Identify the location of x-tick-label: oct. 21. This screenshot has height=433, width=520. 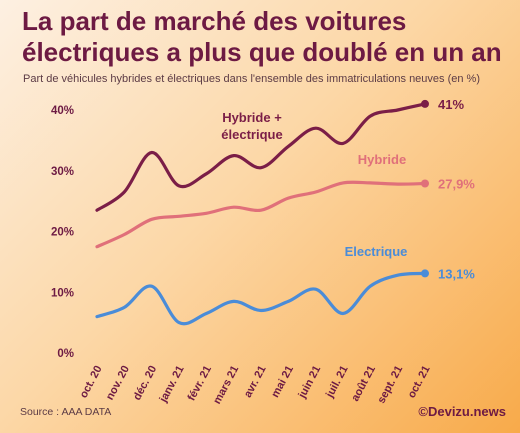
(419, 382).